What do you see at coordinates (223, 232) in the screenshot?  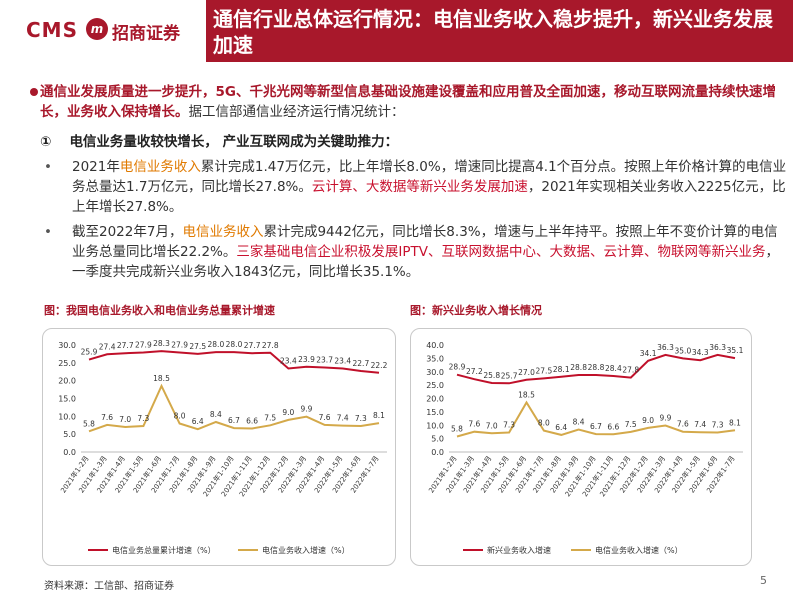 I see `para2-highlight-1: 电信业务收入` at bounding box center [223, 232].